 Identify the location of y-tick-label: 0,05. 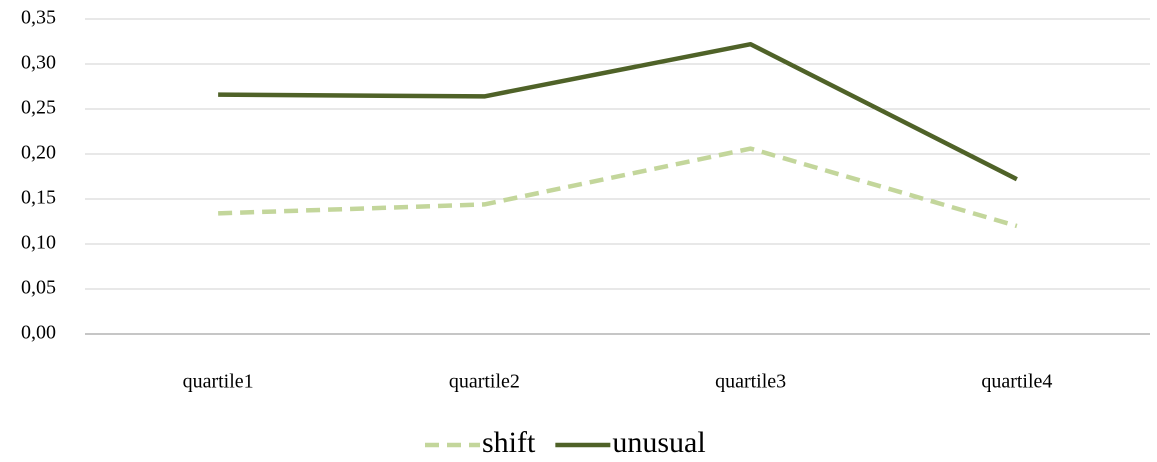
(38, 288).